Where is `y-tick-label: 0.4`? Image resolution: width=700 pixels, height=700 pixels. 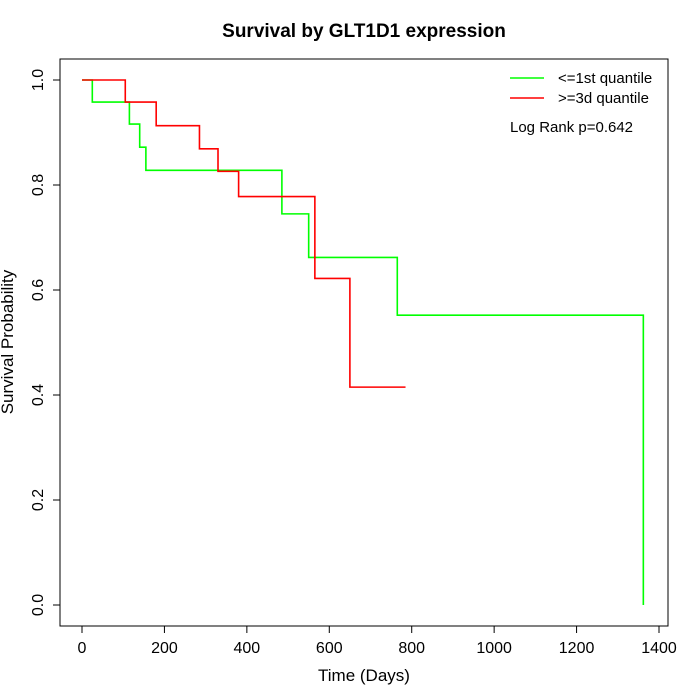
y-tick-label: 0.4 is located at coordinates (38, 395).